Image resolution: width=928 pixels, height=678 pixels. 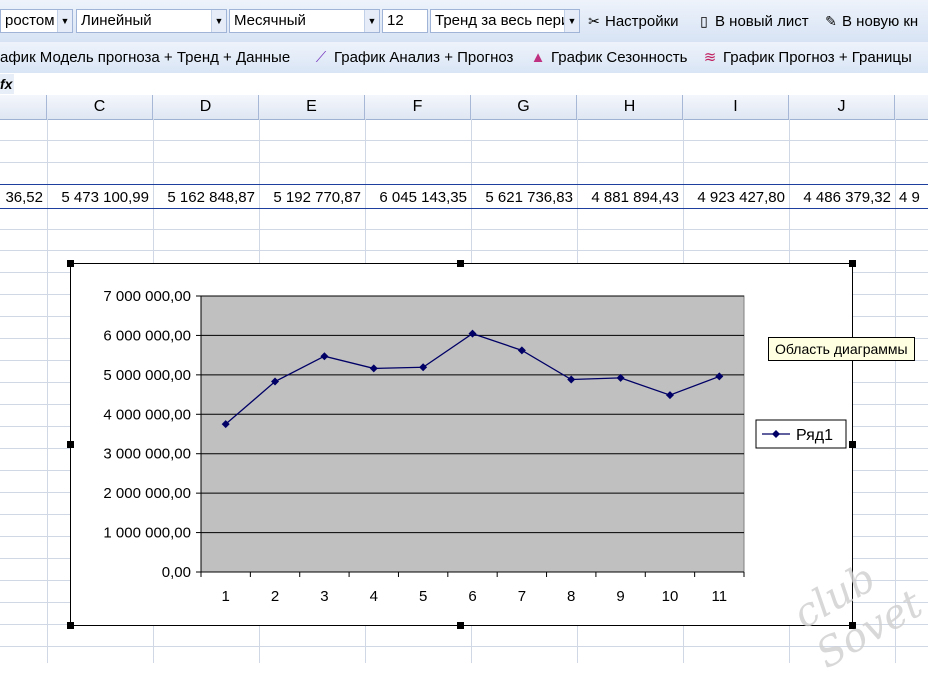 I want to click on tools-icon: ✂, so click(x=594, y=21).